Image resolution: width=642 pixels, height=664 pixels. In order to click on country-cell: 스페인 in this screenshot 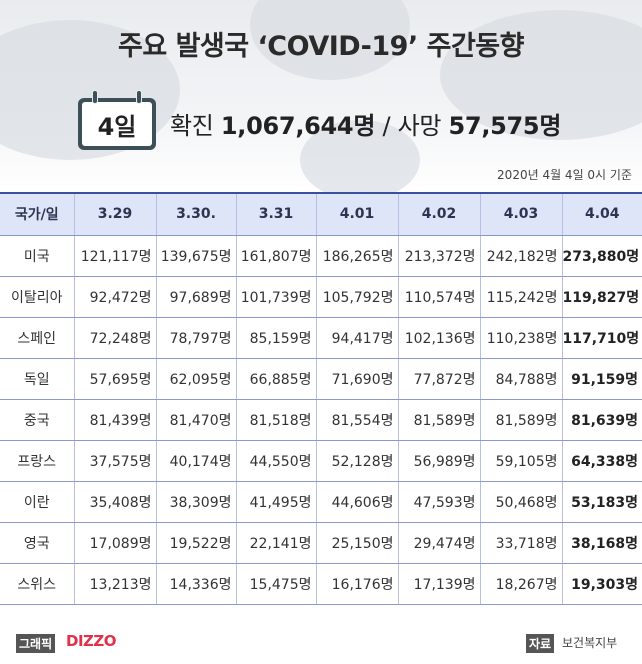, I will do `click(37, 338)`.